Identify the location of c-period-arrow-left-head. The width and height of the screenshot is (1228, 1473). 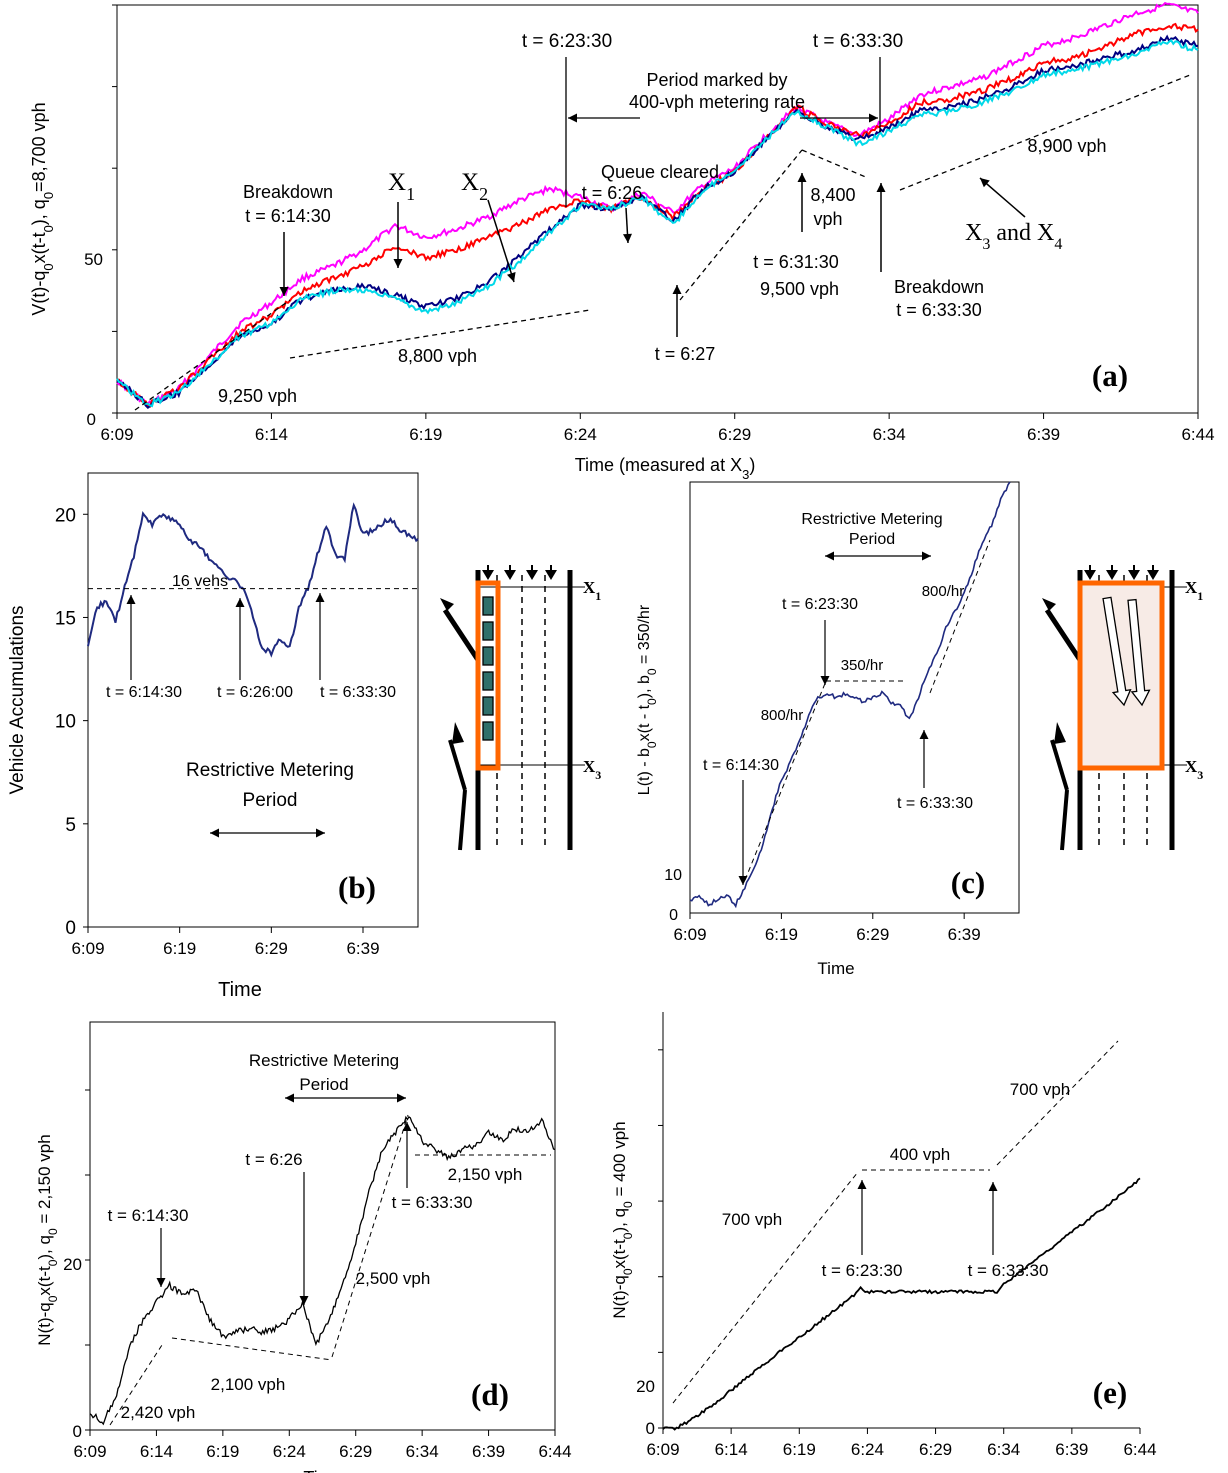
(829, 556).